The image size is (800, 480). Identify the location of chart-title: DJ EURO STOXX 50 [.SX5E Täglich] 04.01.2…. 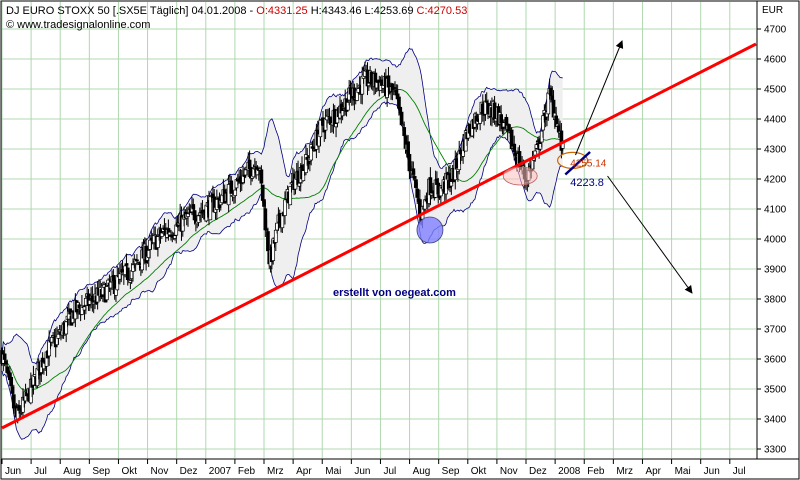
(236, 11).